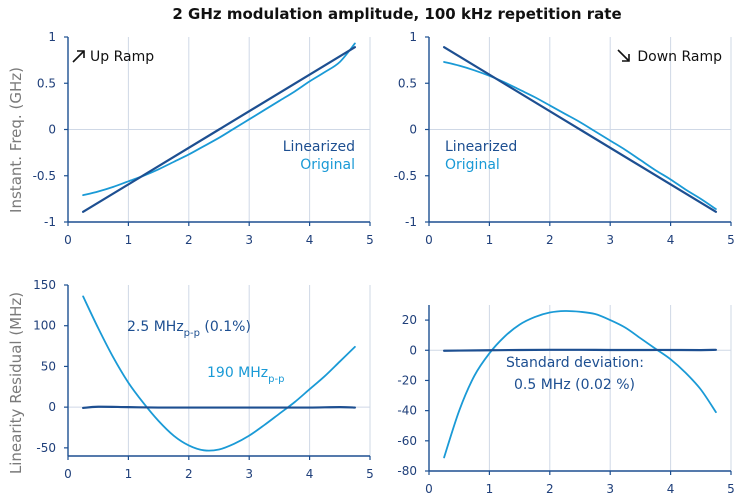 The image size is (736, 498). What do you see at coordinates (679, 57) in the screenshot?
I see `panel-title: Down Ramp` at bounding box center [679, 57].